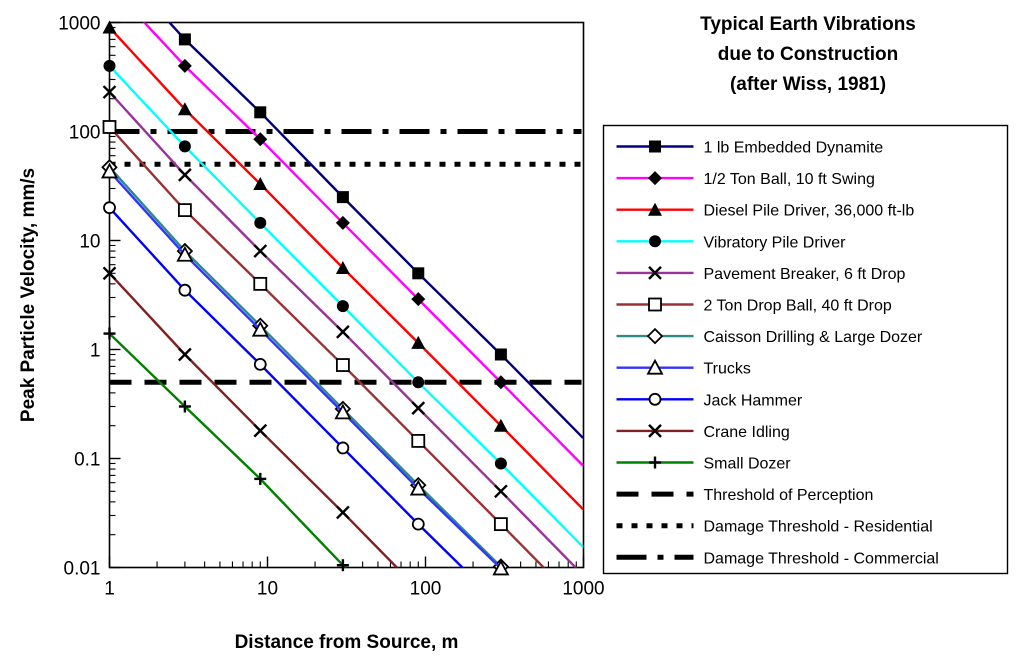  I want to click on legend-item: Caisson Drilling & Large Dozer, so click(769, 336).